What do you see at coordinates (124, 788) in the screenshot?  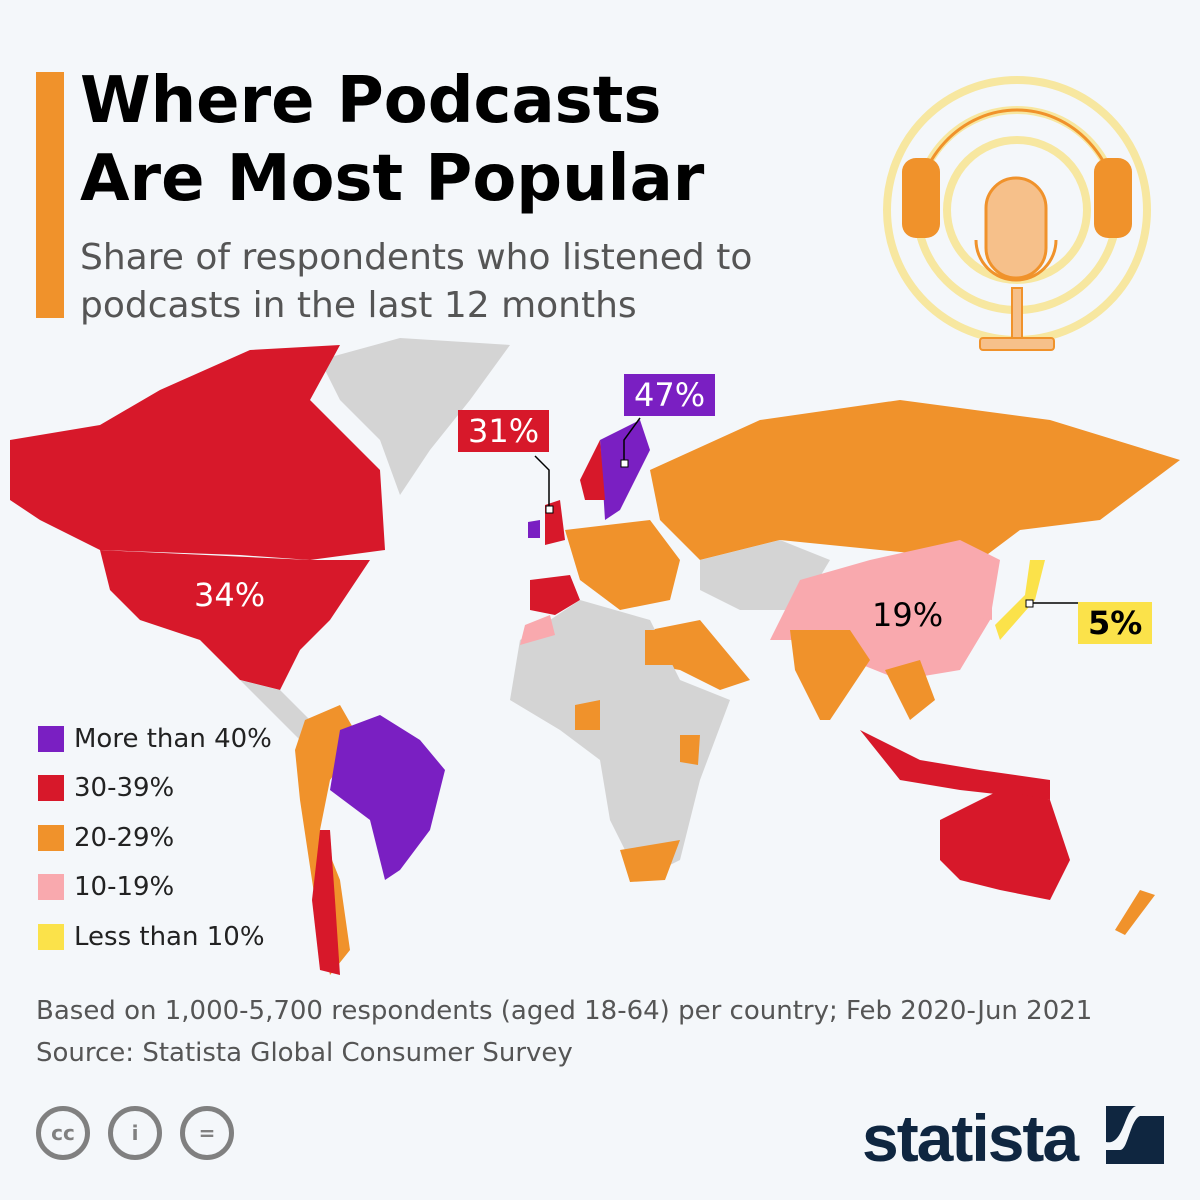 I see `legend-label: 30-39%` at bounding box center [124, 788].